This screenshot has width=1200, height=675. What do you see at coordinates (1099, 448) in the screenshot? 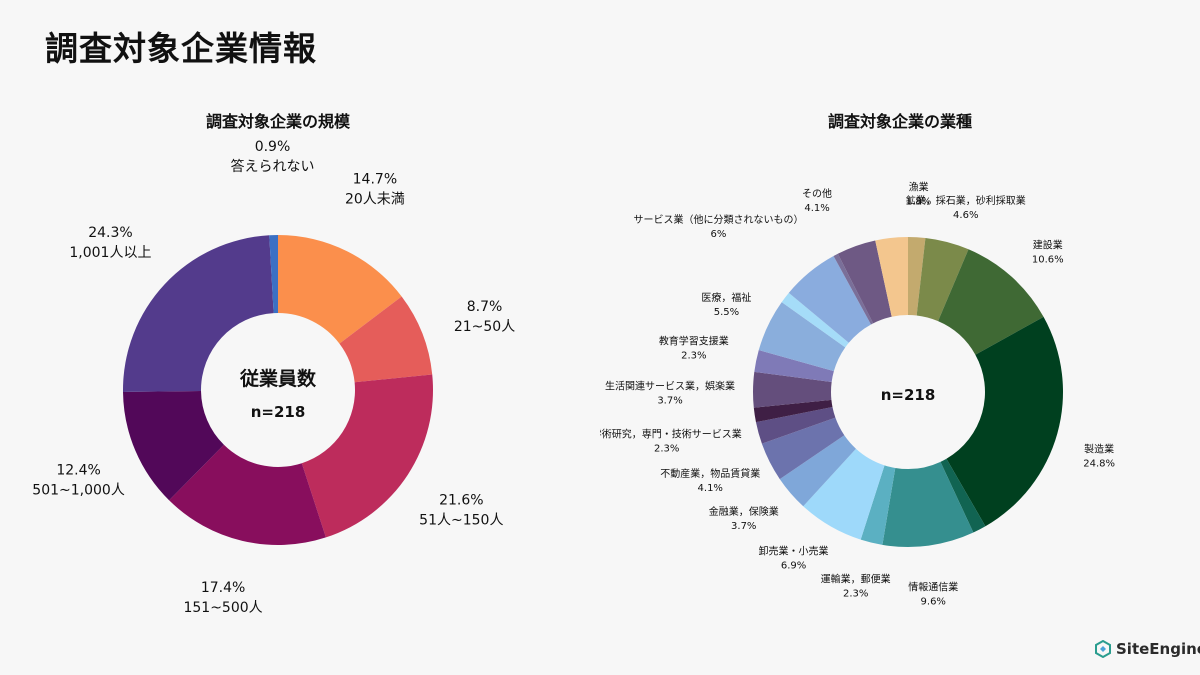
I see `slice-label: 製造業` at bounding box center [1099, 448].